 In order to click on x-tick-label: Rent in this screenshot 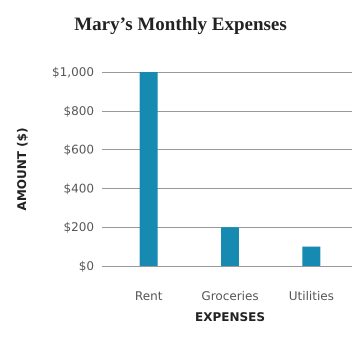, I will do `click(148, 296)`.